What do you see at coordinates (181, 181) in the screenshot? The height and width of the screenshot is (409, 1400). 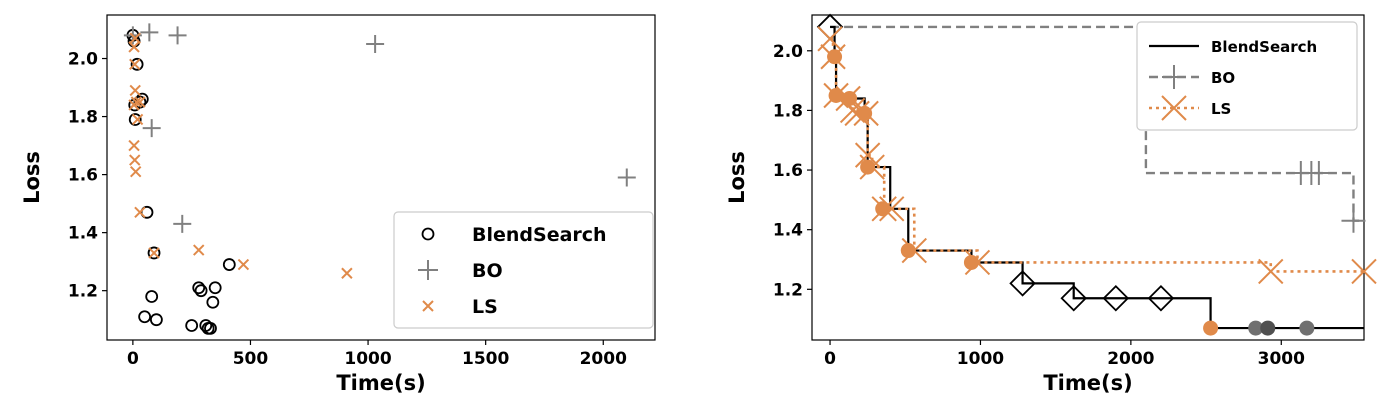 I see `series-blendsearch` at bounding box center [181, 181].